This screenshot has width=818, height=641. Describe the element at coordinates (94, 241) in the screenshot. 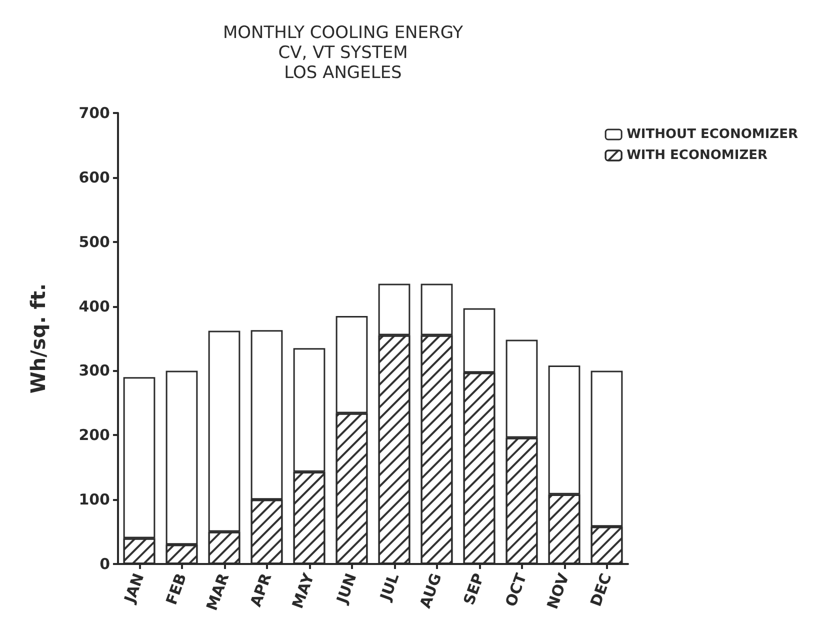

I see `y-tick-label: 500` at that location.